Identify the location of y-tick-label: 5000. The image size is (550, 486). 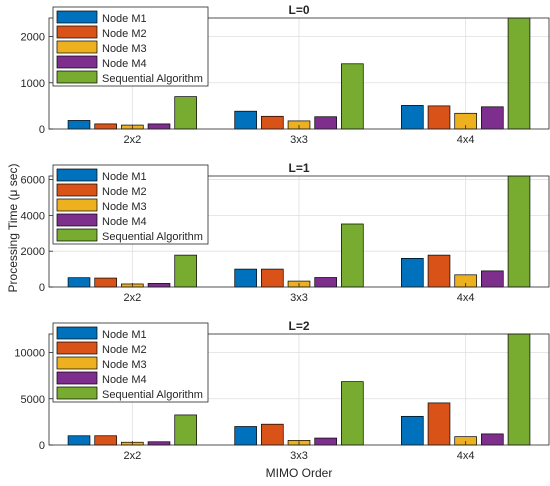
(33, 400).